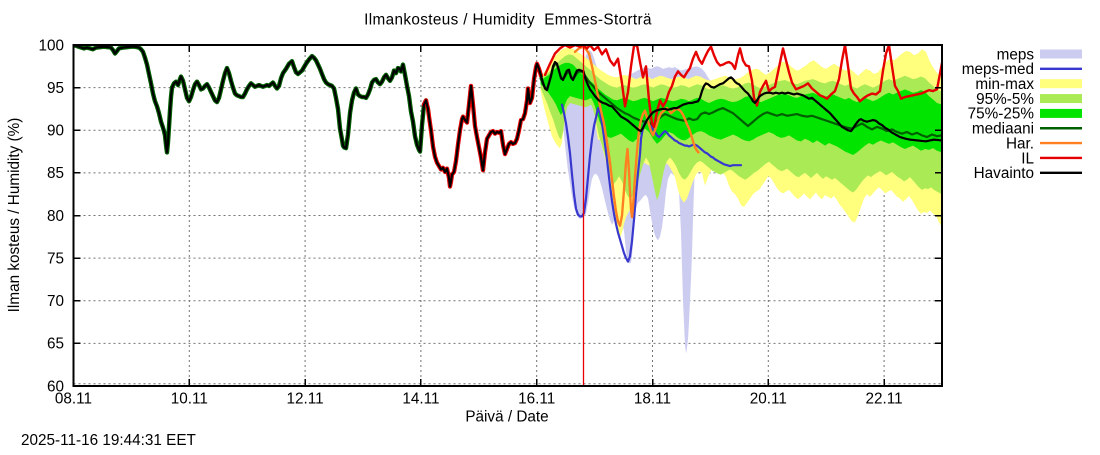 The height and width of the screenshot is (455, 1100). What do you see at coordinates (1004, 84) in the screenshot?
I see `svg-text: min-max` at bounding box center [1004, 84].